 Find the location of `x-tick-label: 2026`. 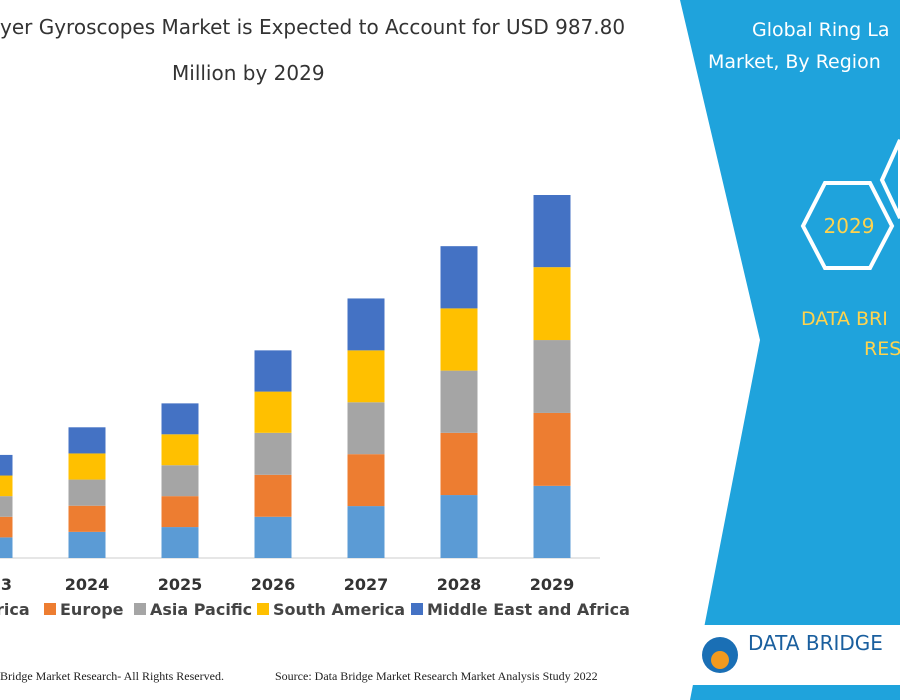

x-tick-label: 2026 is located at coordinates (273, 584).